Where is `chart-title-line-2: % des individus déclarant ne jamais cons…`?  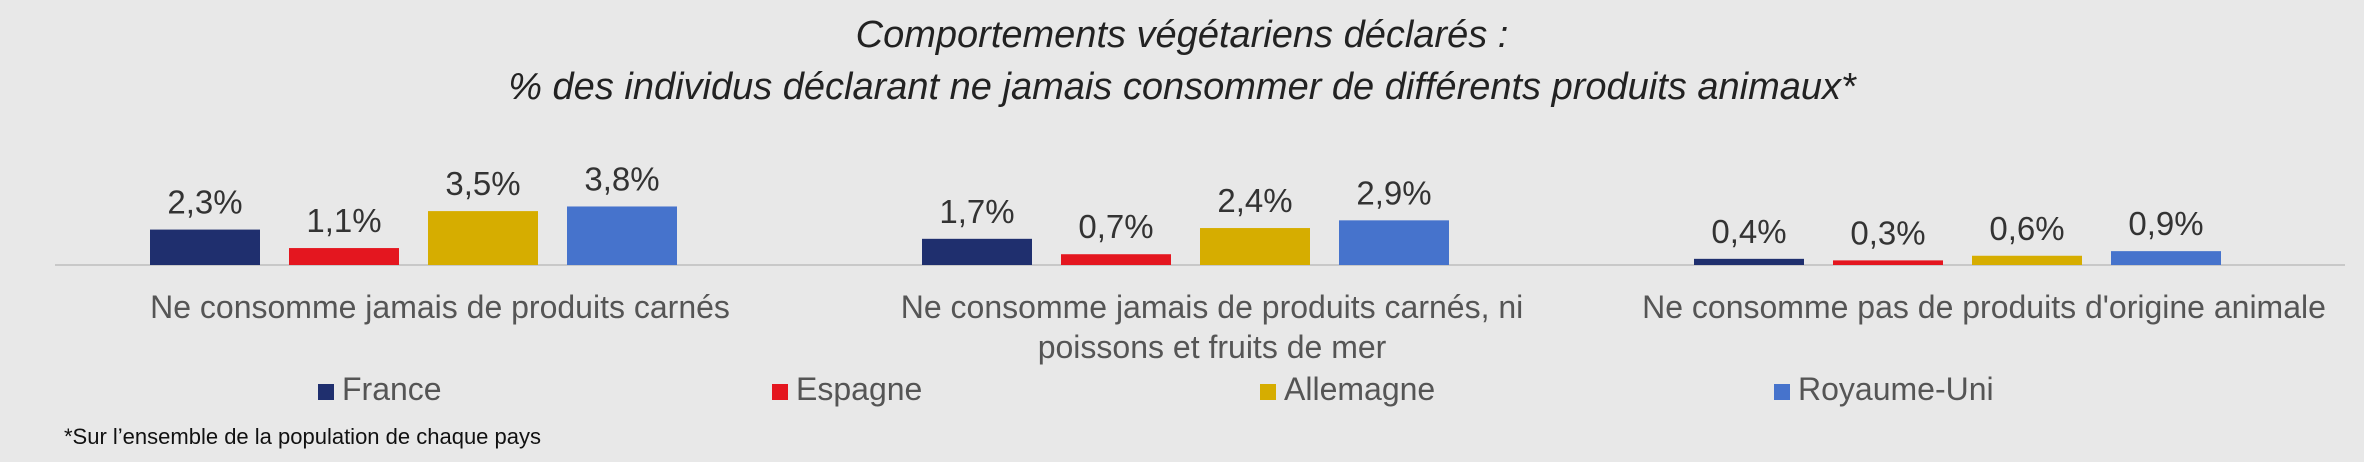
chart-title-line-2: % des individus déclarant ne jamais cons… is located at coordinates (1182, 87).